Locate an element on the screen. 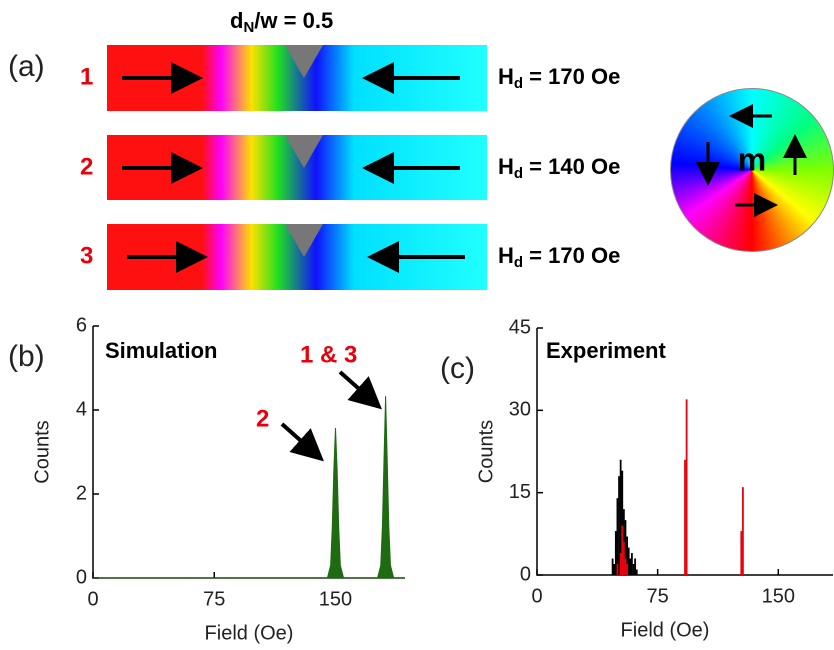 Image resolution: width=834 pixels, height=650 pixels. row-label: 1 is located at coordinates (86, 76).